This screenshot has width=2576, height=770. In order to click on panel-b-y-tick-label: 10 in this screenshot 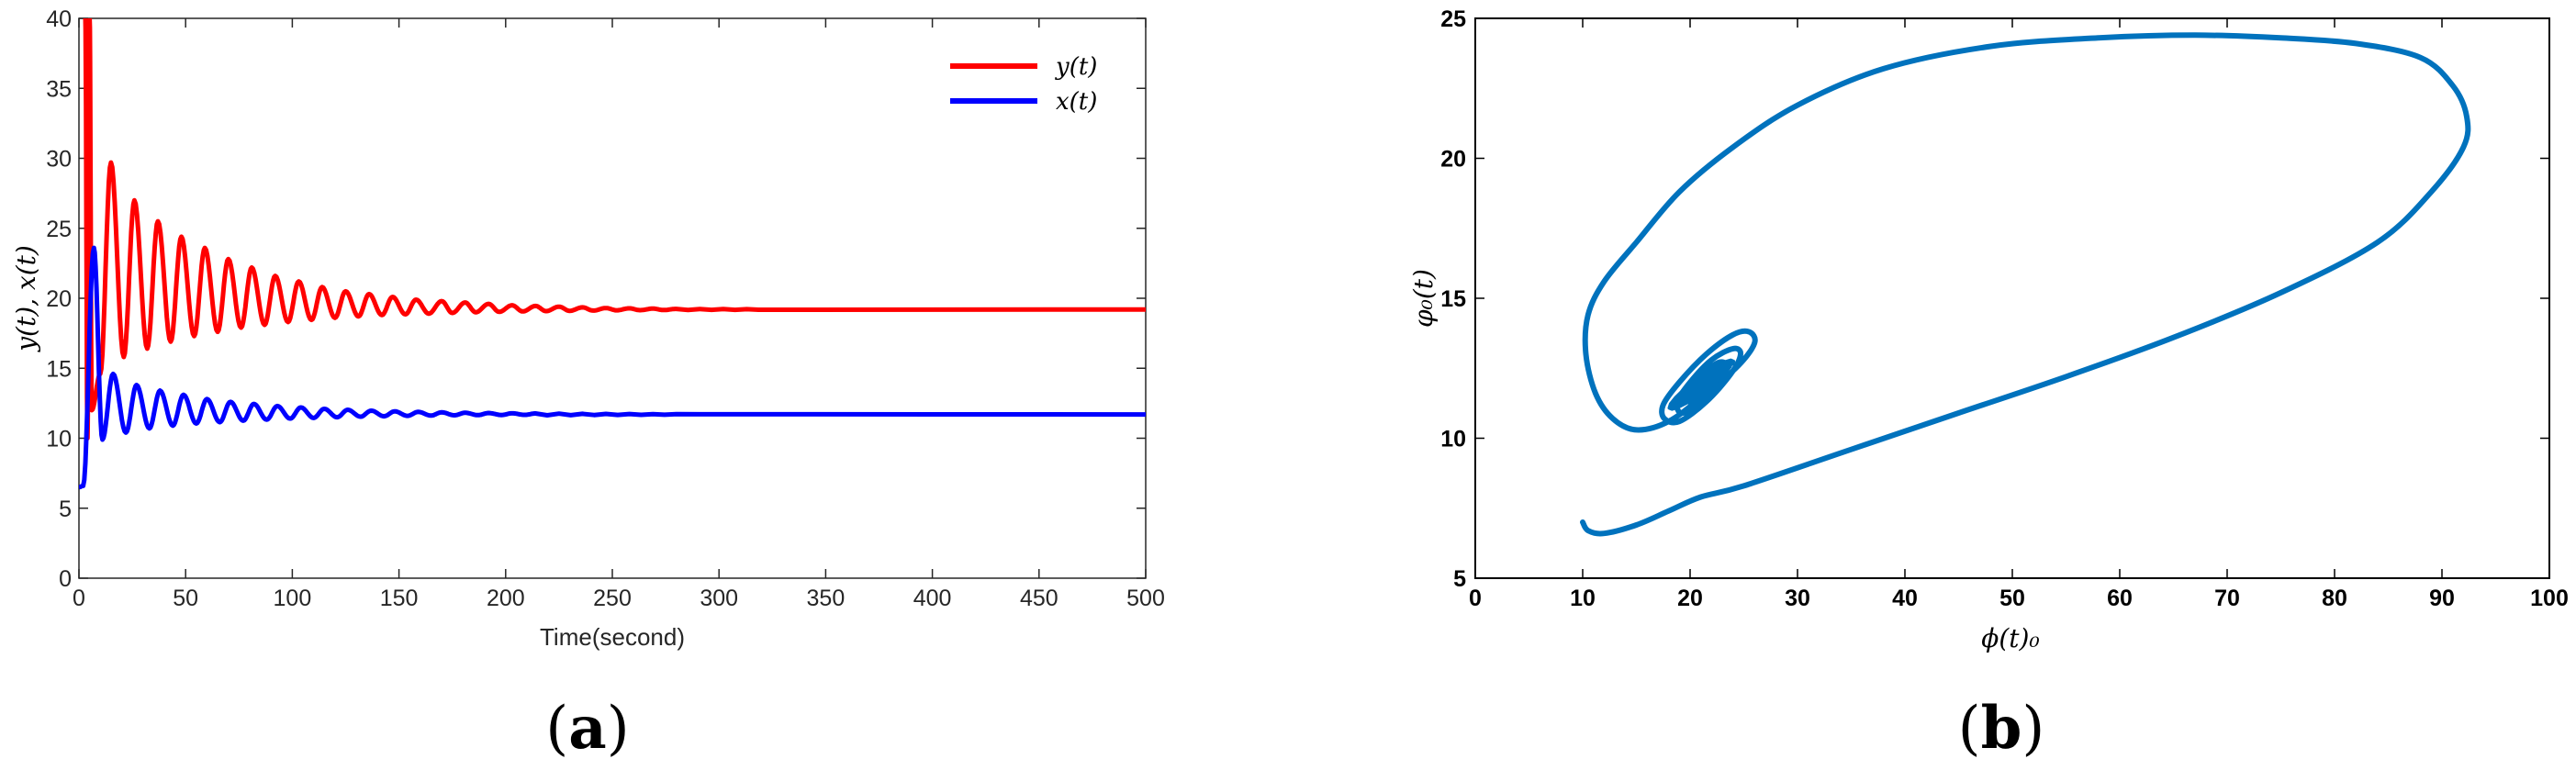, I will do `click(1453, 439)`.